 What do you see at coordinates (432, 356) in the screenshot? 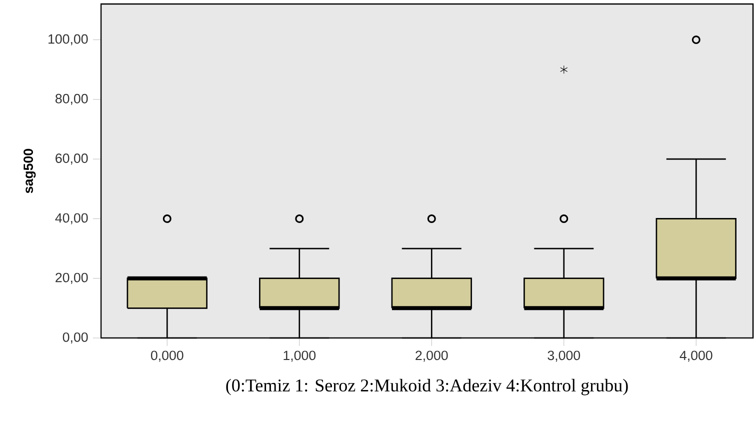
I see `x-tick-label: 2,000` at bounding box center [432, 356].